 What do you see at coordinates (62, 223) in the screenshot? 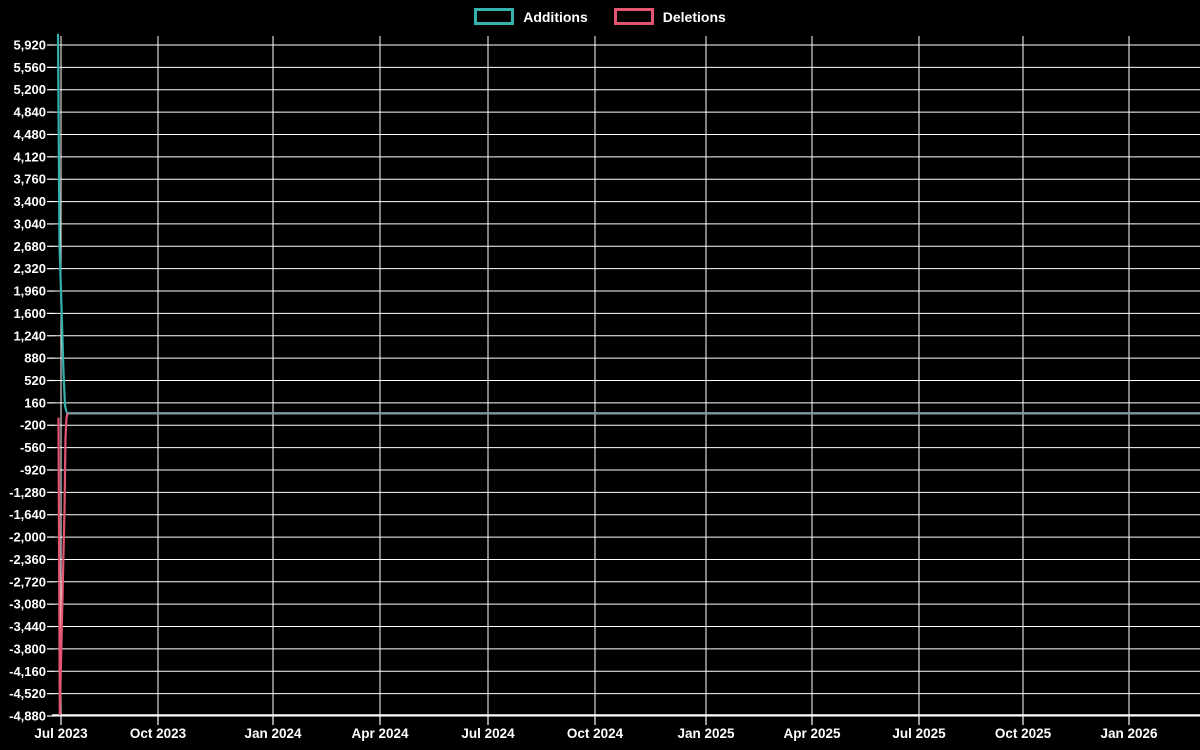
I see `series-line-additions` at bounding box center [62, 223].